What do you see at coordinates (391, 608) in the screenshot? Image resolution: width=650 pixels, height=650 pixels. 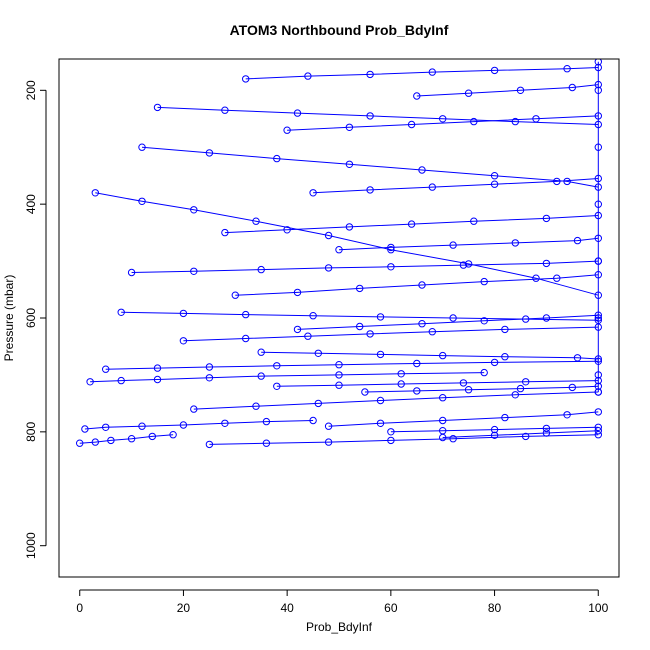 I see `x-tick-label: 60` at bounding box center [391, 608].